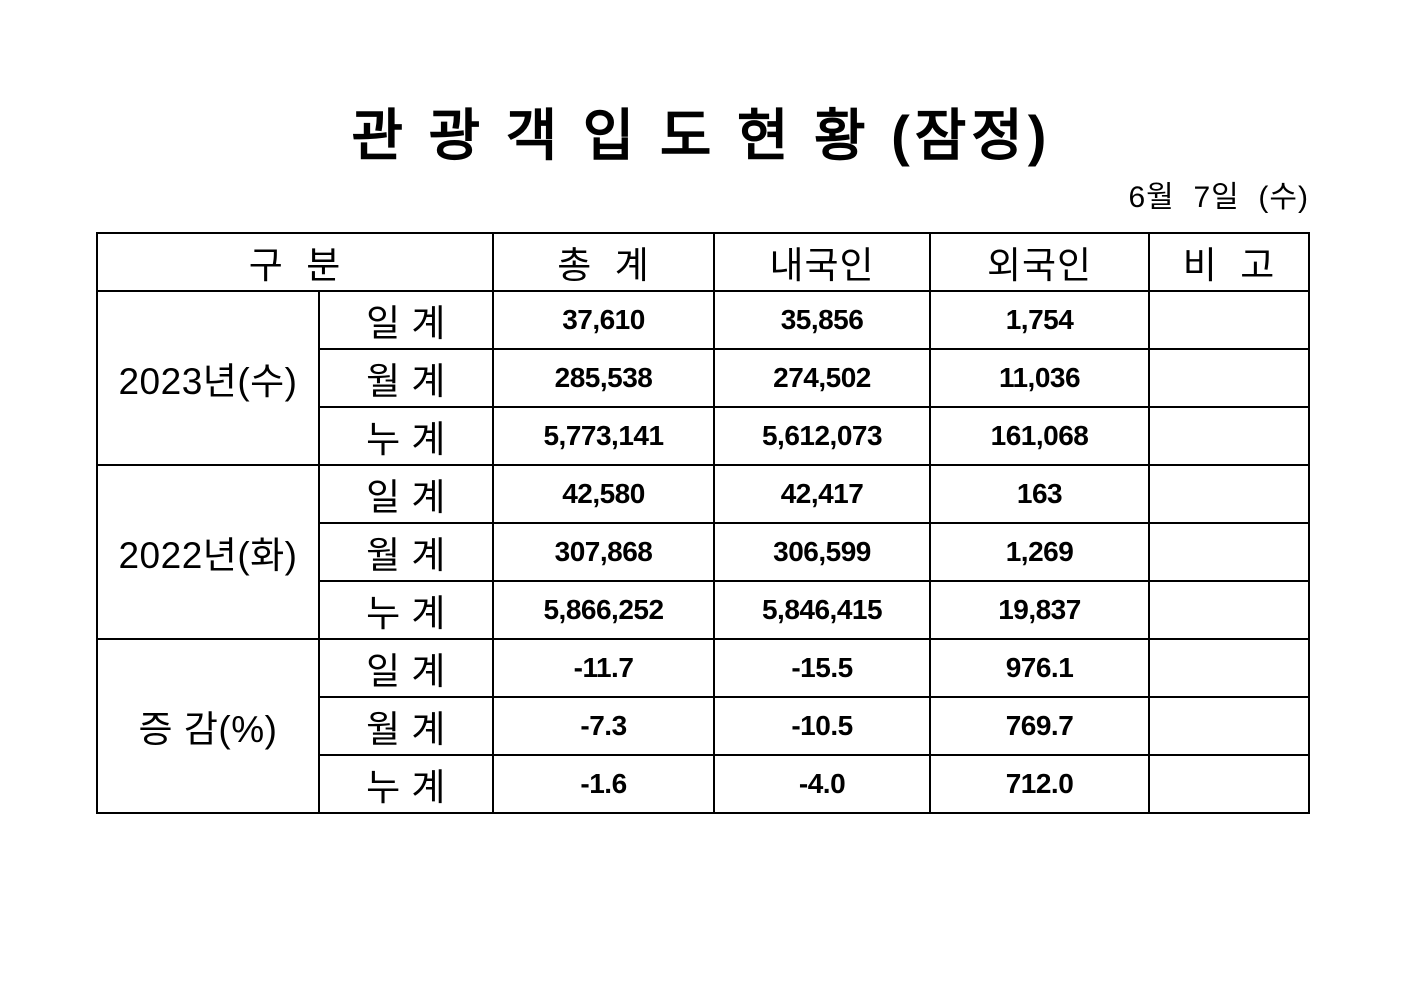  What do you see at coordinates (208, 726) in the screenshot?
I see `group-label-change: 증 감(%)` at bounding box center [208, 726].